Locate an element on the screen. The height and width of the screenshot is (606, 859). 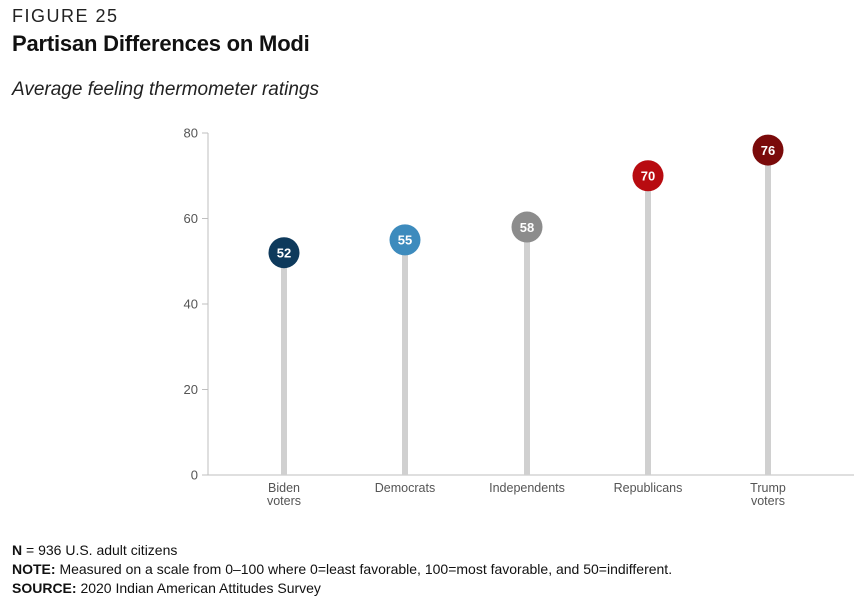
x-category-label: Independents is located at coordinates (527, 488).